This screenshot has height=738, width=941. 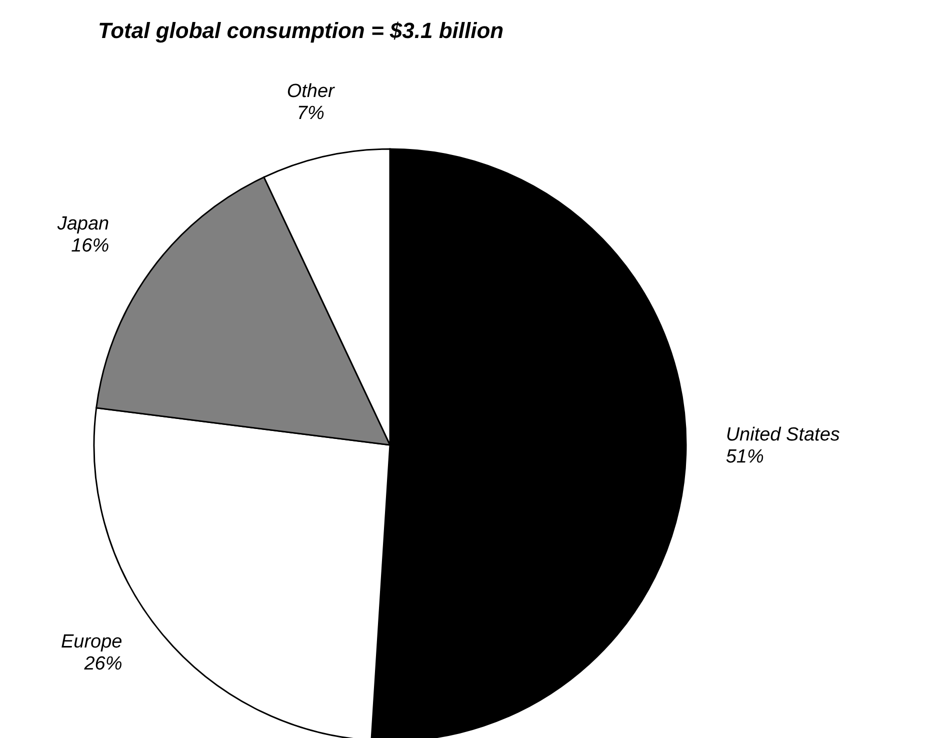 What do you see at coordinates (83, 224) in the screenshot?
I see `slice-label: Japan` at bounding box center [83, 224].